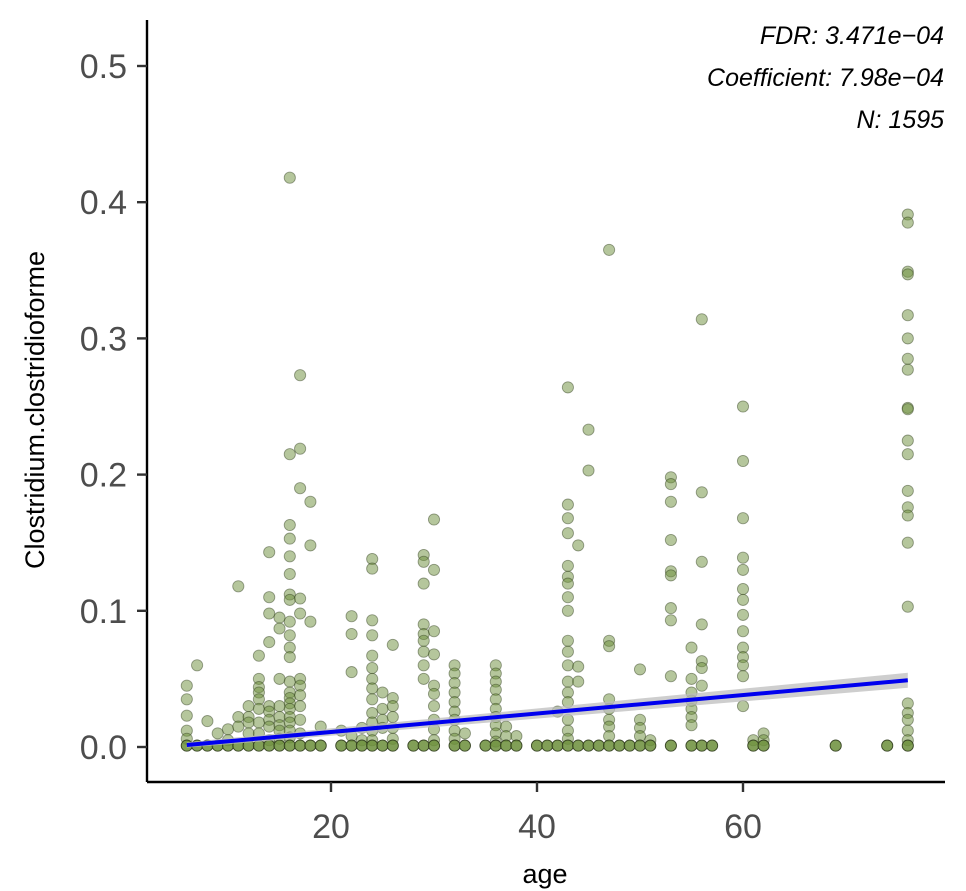 This screenshot has width=966, height=891. Describe the element at coordinates (852, 36) in the screenshot. I see `fdr-annotation: FDR: 3.471e−04` at that location.